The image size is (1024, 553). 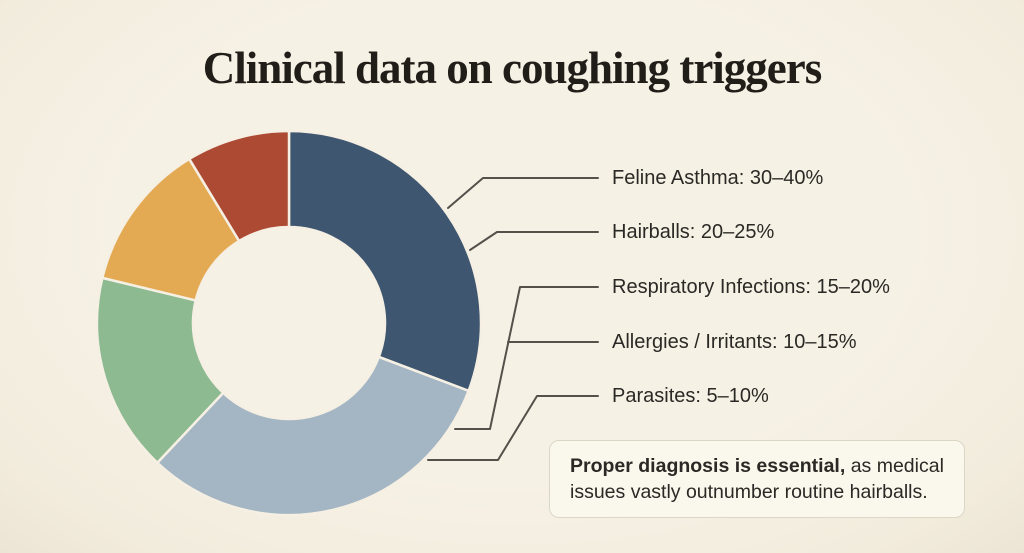 I want to click on legend-item-hairballs: Hairballs: 20–25%, so click(x=693, y=232).